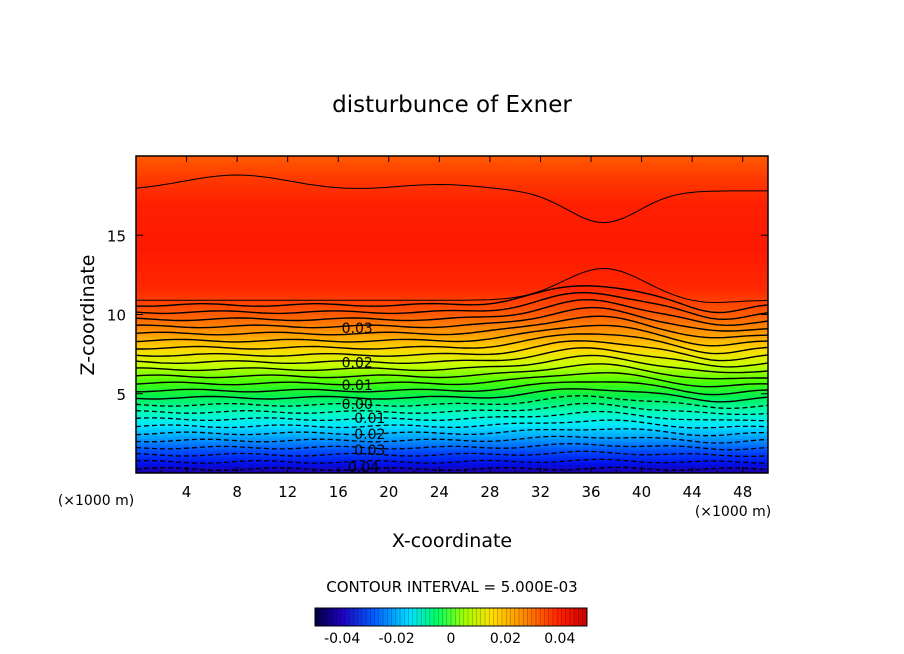 The width and height of the screenshot is (904, 654). What do you see at coordinates (559, 639) in the screenshot?
I see `colorbar-tick-label: 0.04` at bounding box center [559, 639].